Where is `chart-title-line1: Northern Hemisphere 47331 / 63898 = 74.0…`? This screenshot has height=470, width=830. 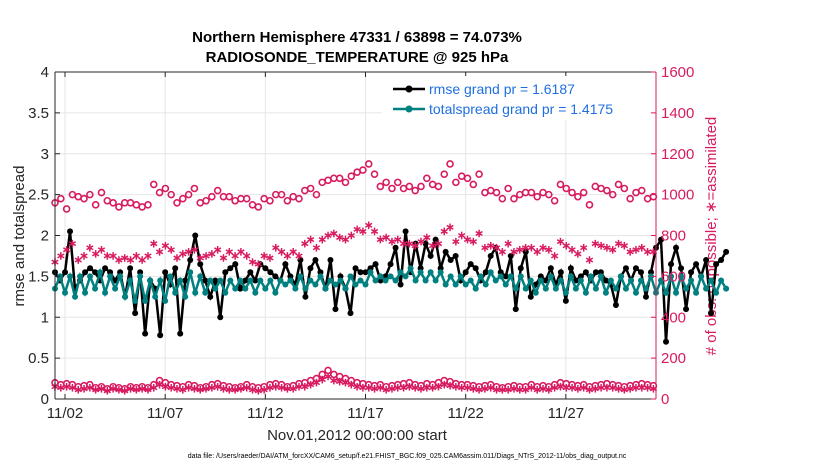
chart-title-line1: Northern Hemisphere 47331 / 63898 = 74.0… is located at coordinates (357, 37).